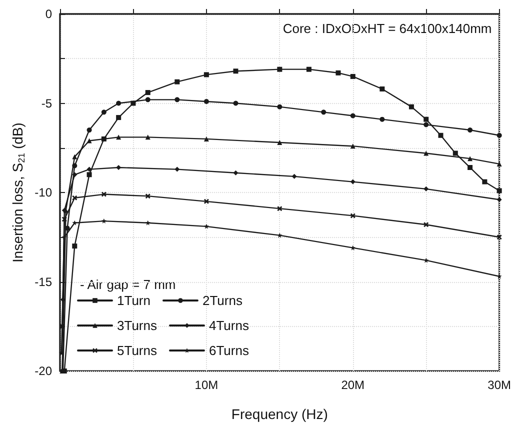 The width and height of the screenshot is (514, 426). Describe the element at coordinates (279, 414) in the screenshot. I see `x-axis-title: Frequency (Hz)` at that location.